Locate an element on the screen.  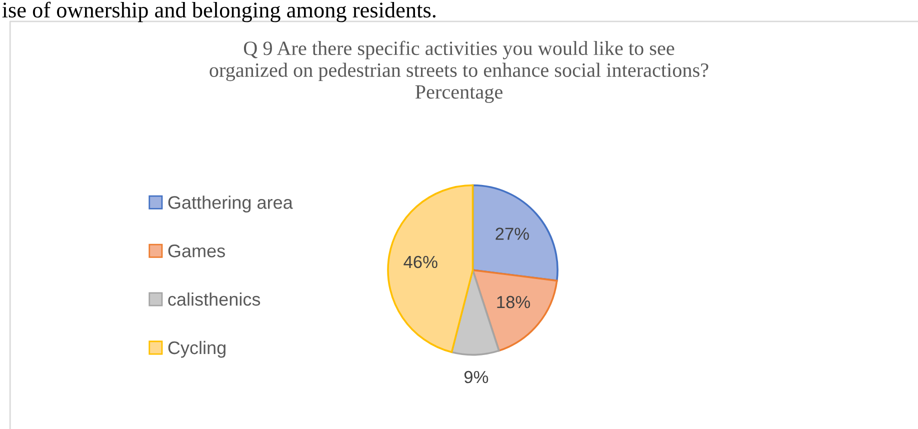
data-label: 27% is located at coordinates (512, 234).